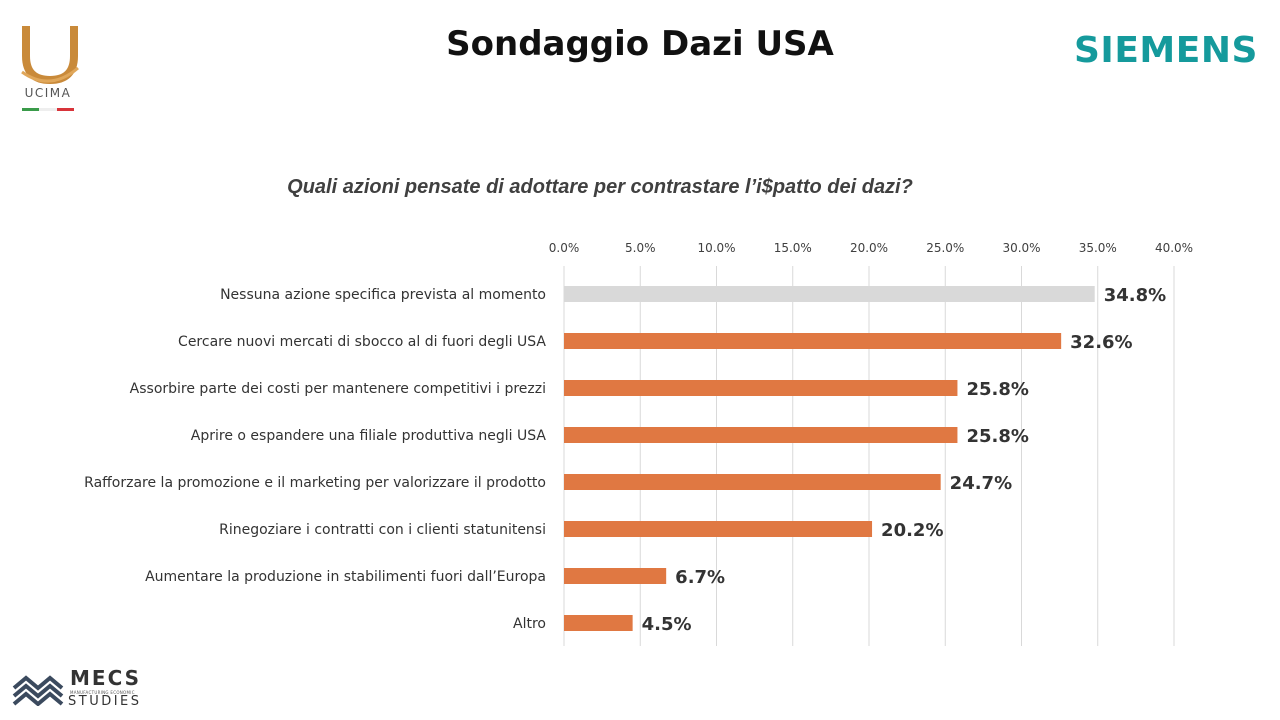 The width and height of the screenshot is (1280, 720). What do you see at coordinates (564, 248) in the screenshot?
I see `x-tick-label: 0.0%` at bounding box center [564, 248].